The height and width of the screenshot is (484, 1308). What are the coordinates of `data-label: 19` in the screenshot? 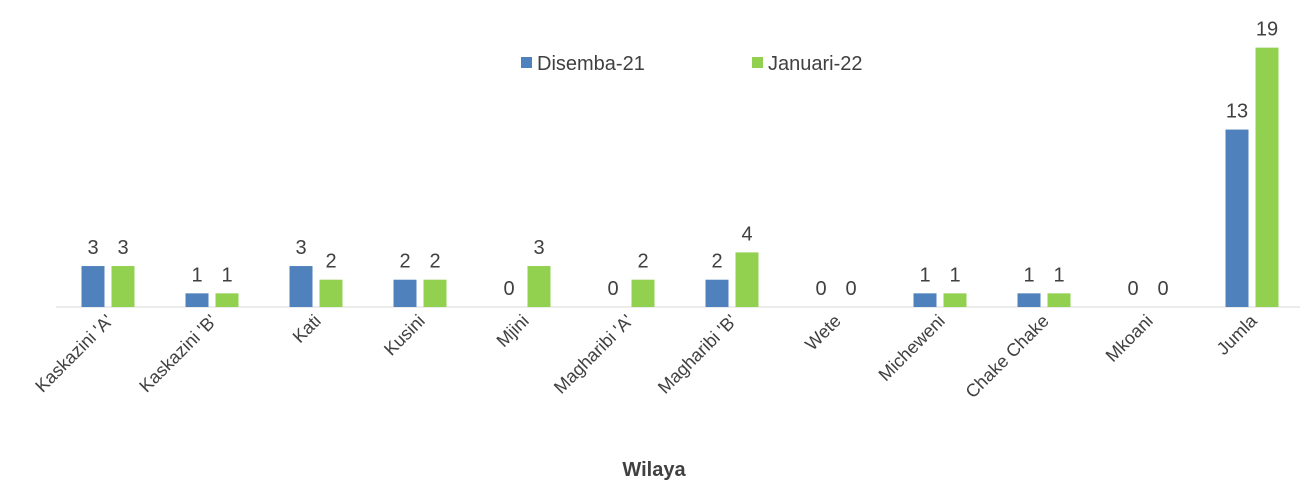 It's located at (1267, 30).